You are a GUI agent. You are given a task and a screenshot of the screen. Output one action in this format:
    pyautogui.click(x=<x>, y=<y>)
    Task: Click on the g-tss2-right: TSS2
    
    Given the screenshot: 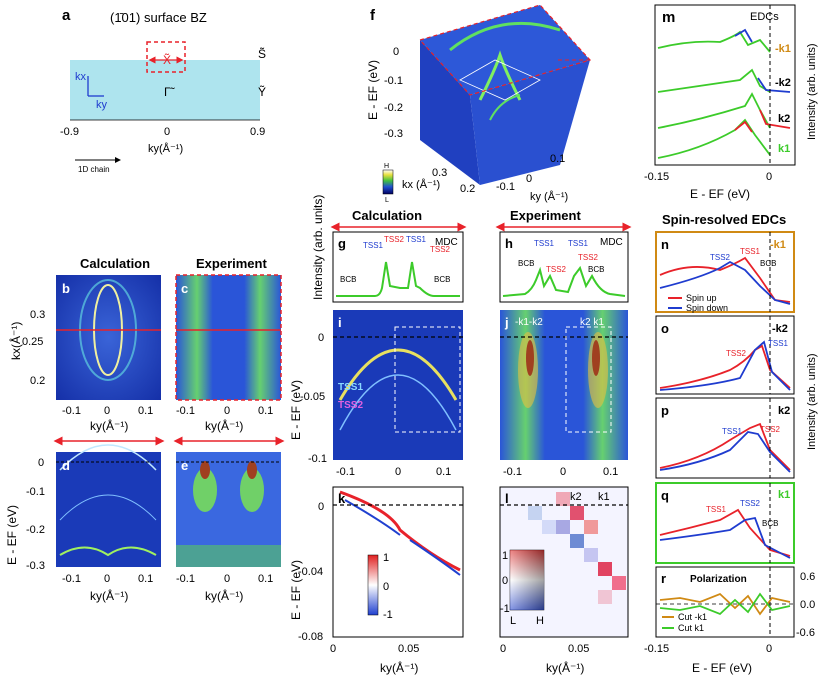 What is the action you would take?
    pyautogui.click(x=440, y=249)
    